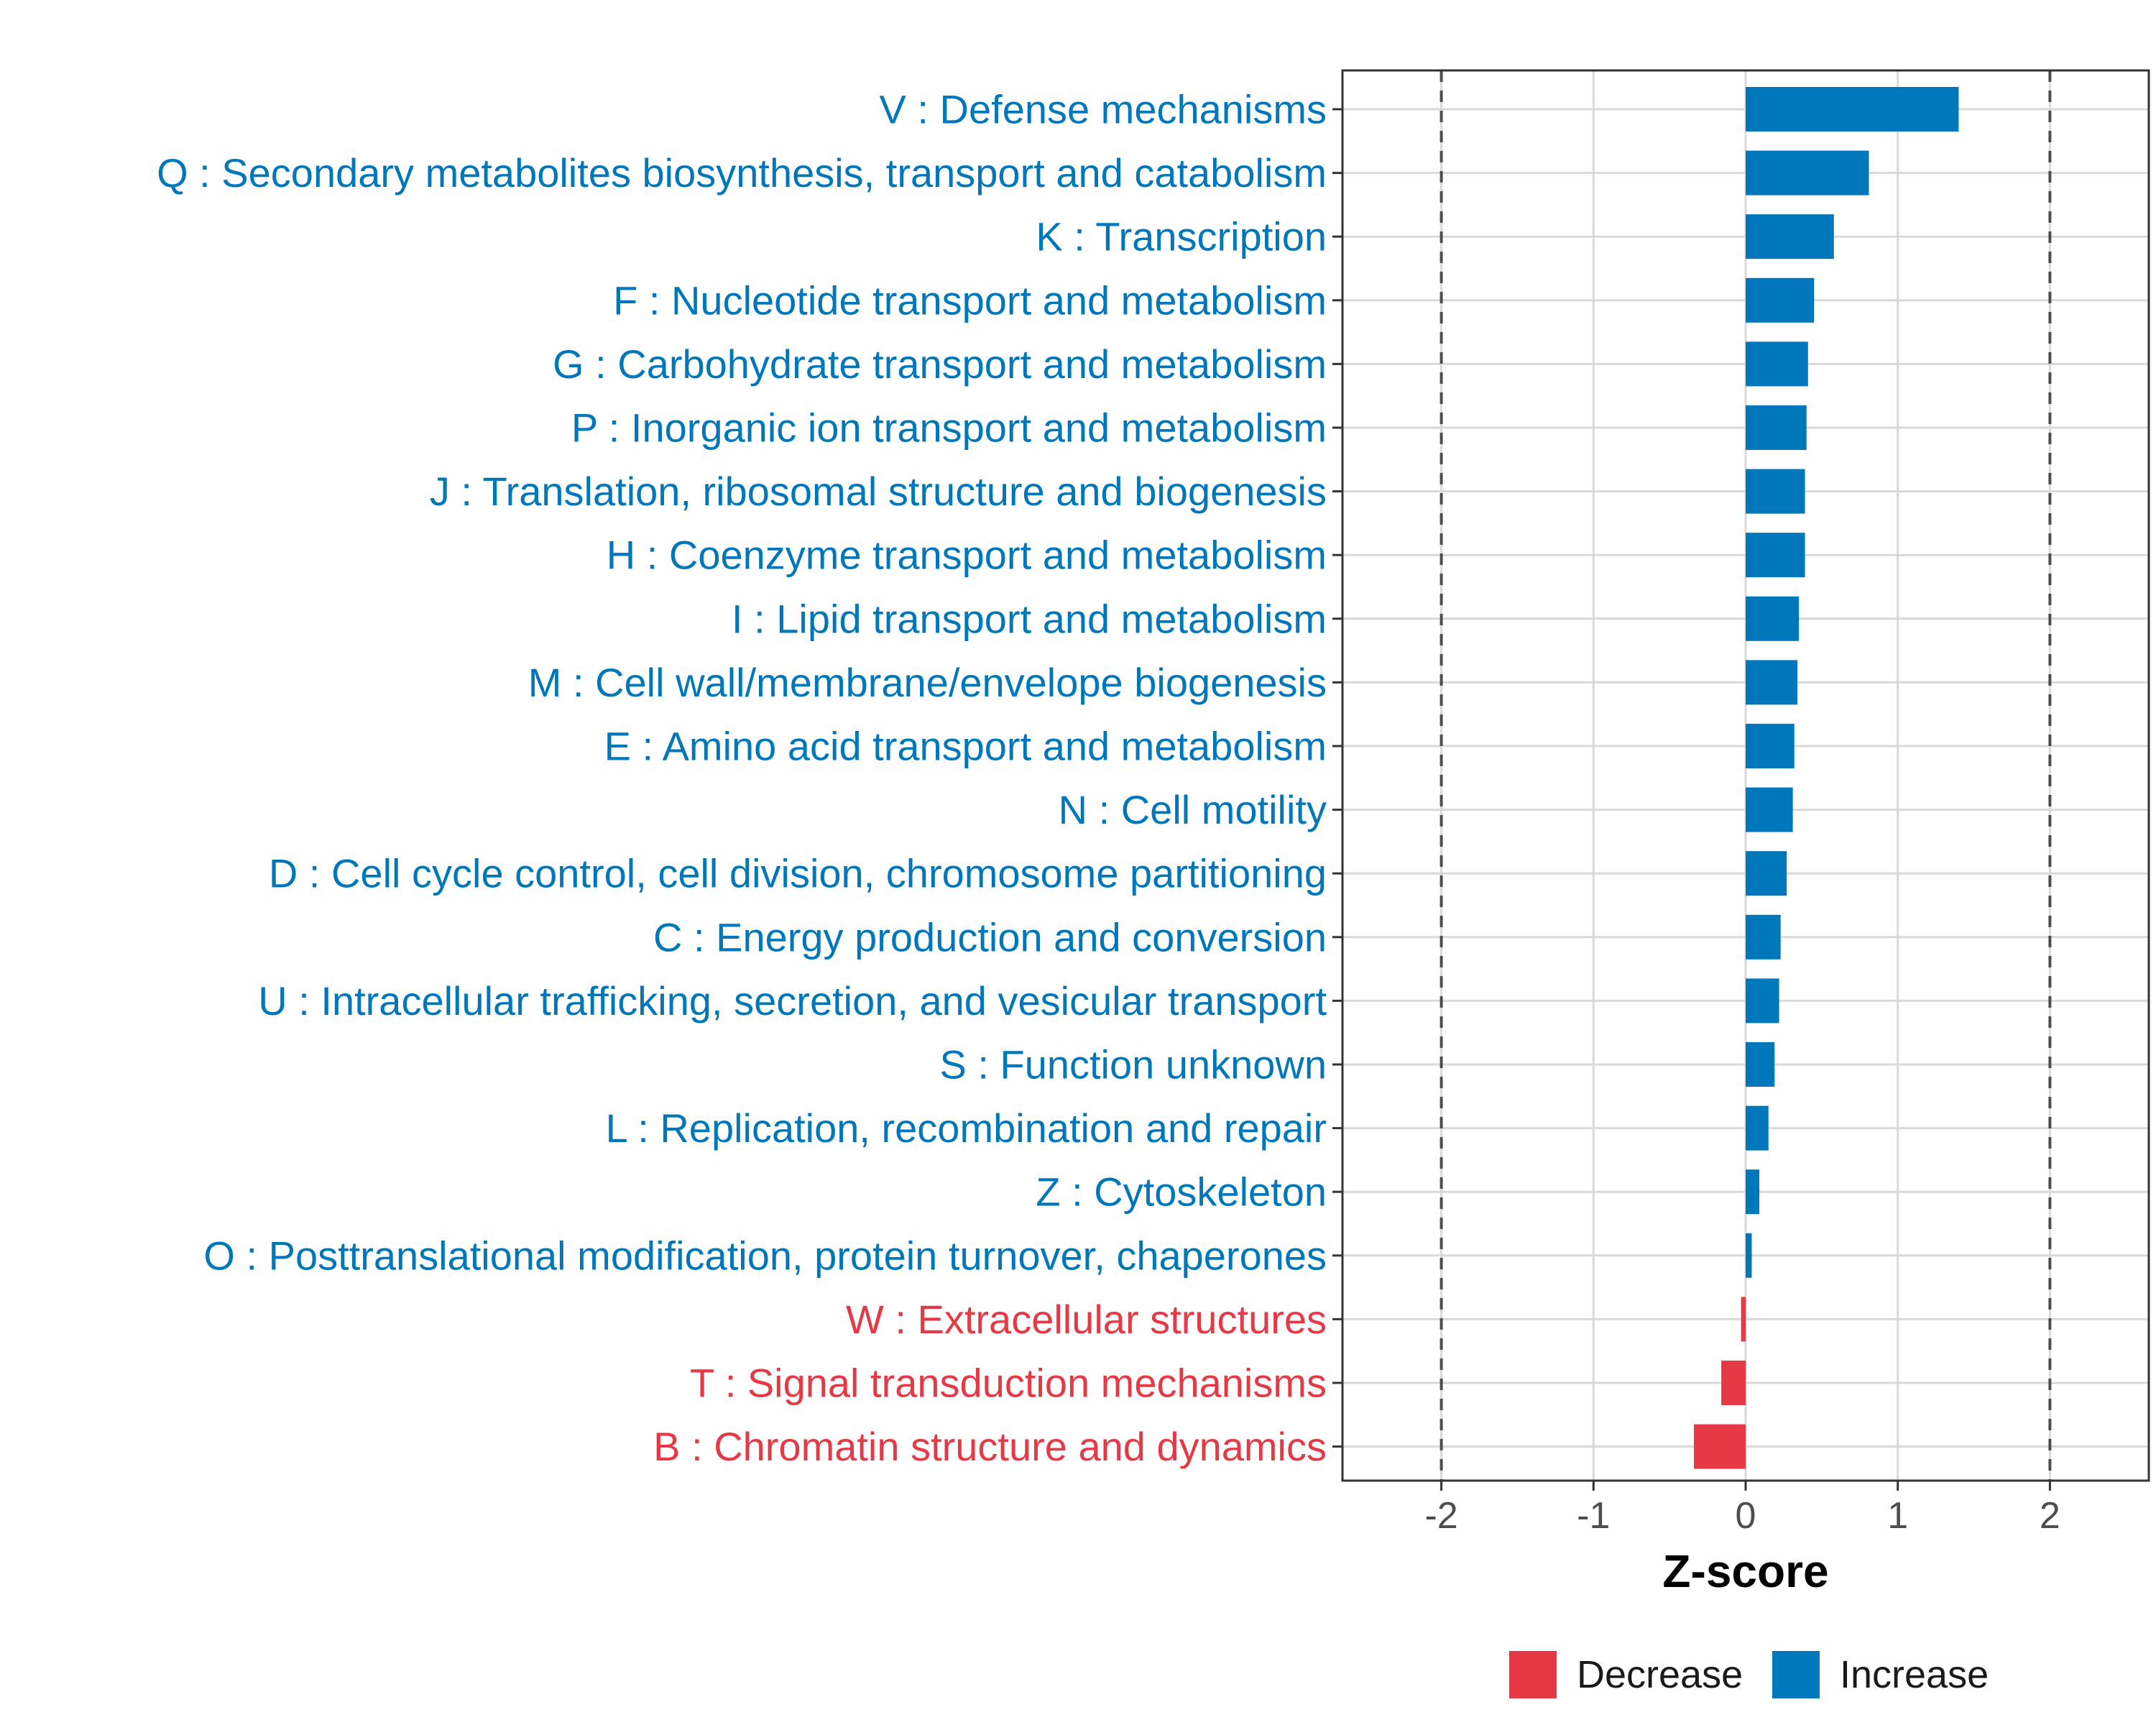 The width and height of the screenshot is (2156, 1725). What do you see at coordinates (1749, 1674) in the screenshot?
I see `legend: Decrease Increase` at bounding box center [1749, 1674].